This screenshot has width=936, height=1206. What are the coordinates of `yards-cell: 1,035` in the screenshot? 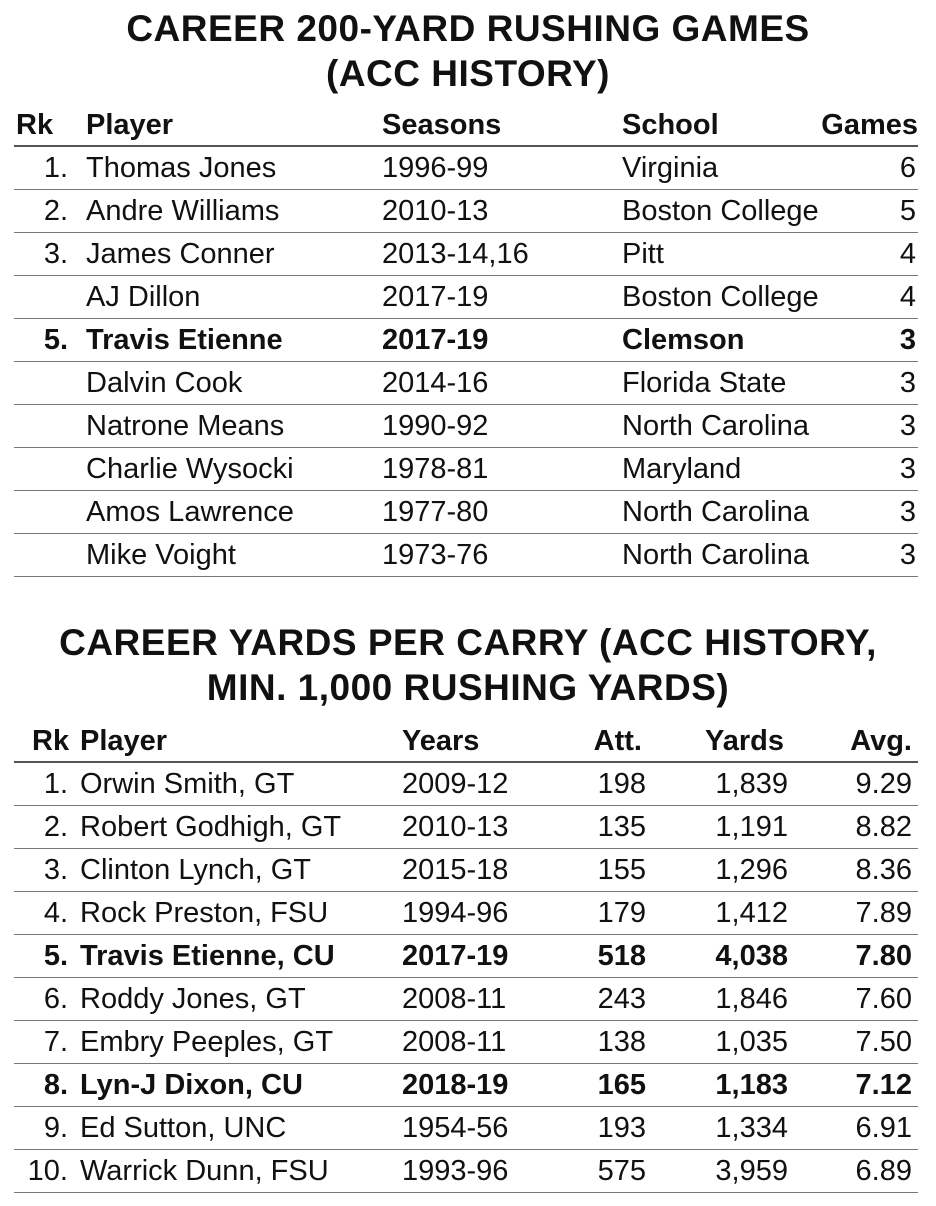 It's located at (751, 1042).